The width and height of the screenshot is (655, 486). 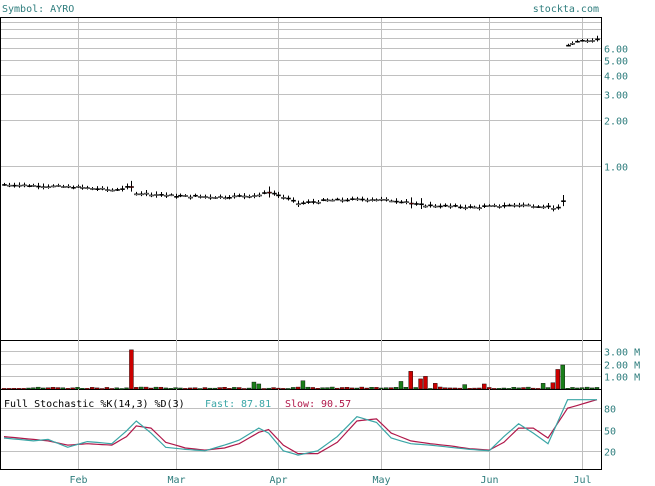 What do you see at coordinates (616, 168) in the screenshot?
I see `price-tick-label: 1.00` at bounding box center [616, 168].